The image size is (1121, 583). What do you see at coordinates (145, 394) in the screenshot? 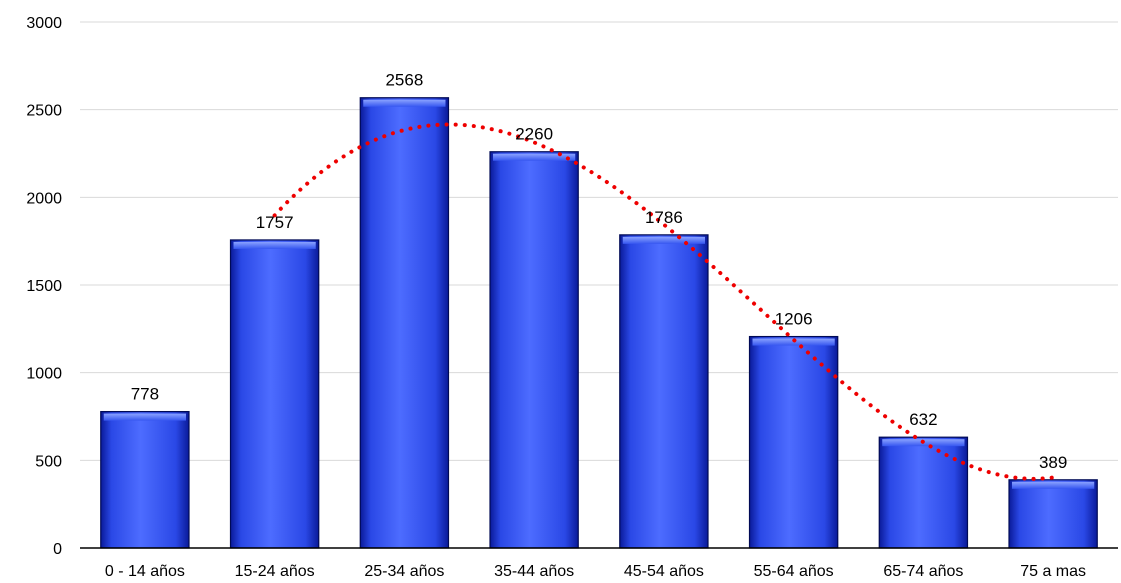
I see `data-label: 778` at bounding box center [145, 394].